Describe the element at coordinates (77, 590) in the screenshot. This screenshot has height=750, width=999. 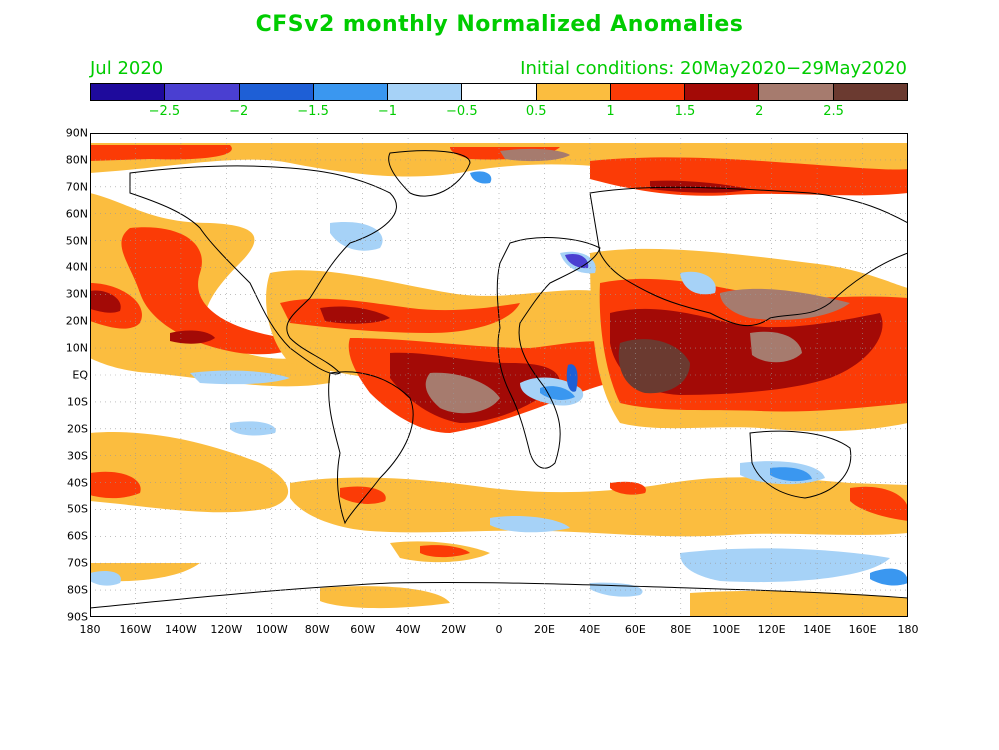
I see `latitude-label: 80S` at that location.